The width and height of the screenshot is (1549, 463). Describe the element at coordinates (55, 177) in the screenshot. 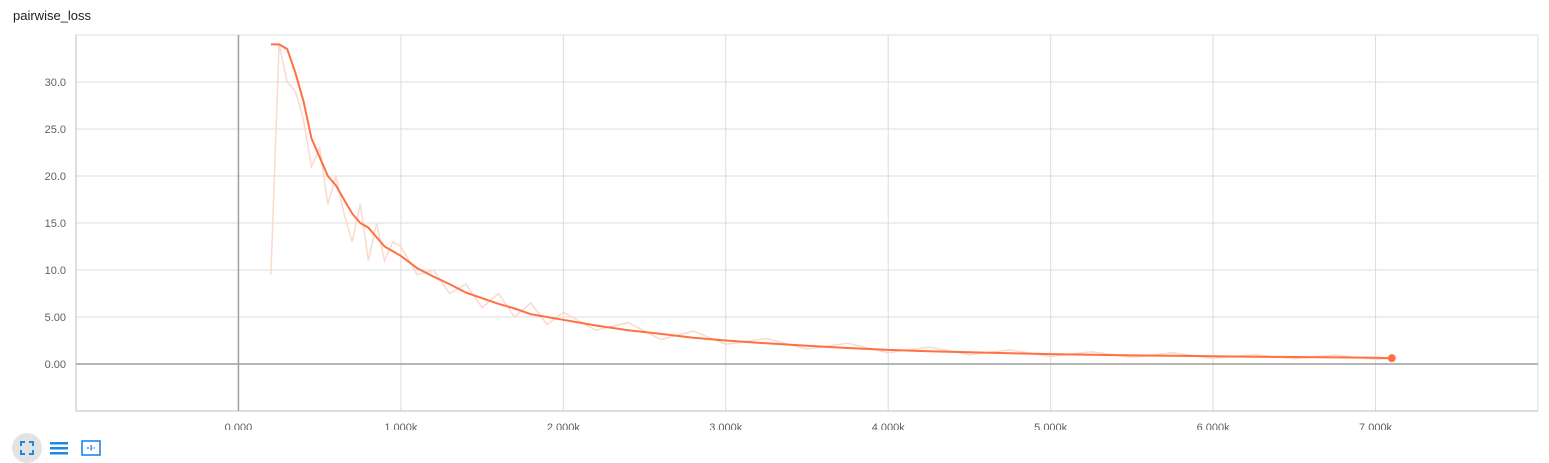

I see `y-tick-label: 20.0` at that location.